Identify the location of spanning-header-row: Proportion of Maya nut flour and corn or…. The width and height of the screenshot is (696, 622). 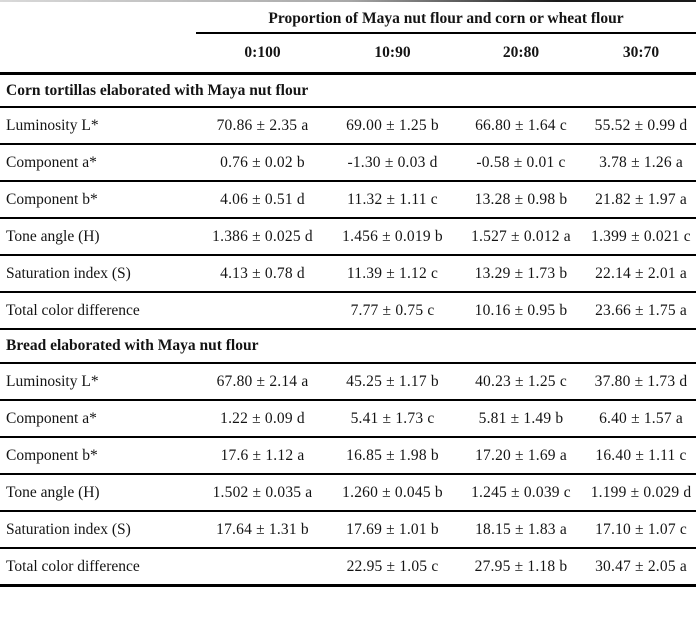
(348, 17).